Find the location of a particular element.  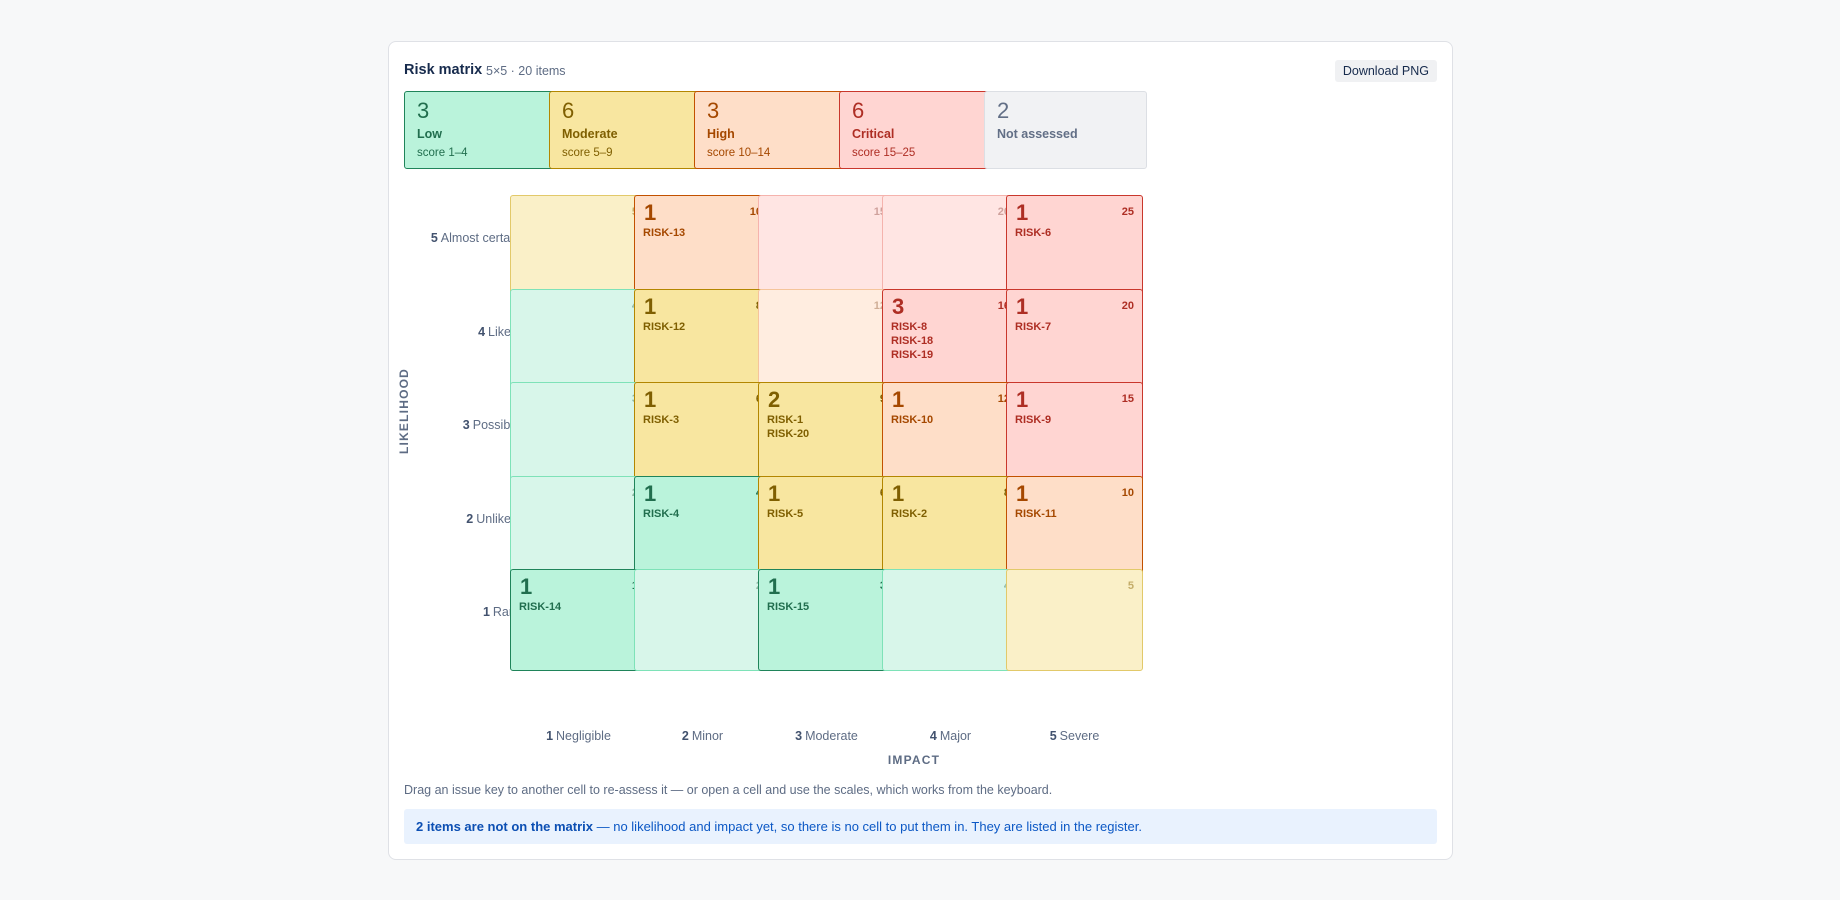

risk-key: RISK-8 is located at coordinates (909, 327).